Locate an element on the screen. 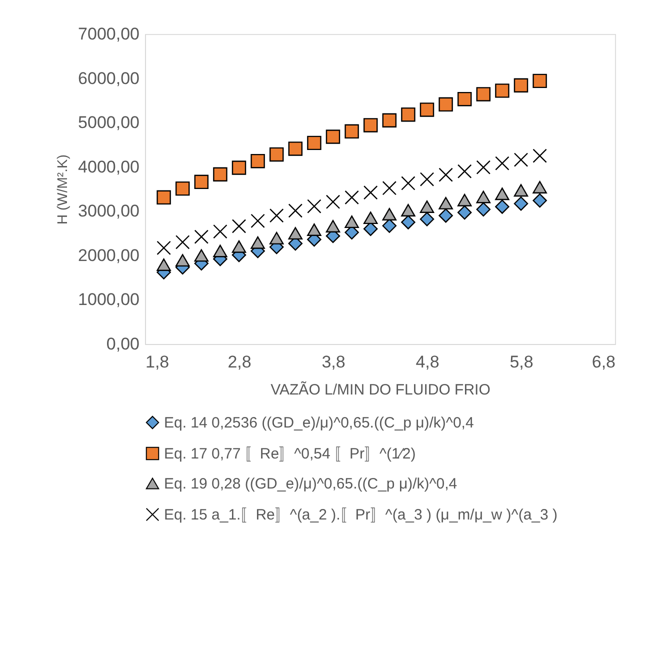 This screenshot has height=646, width=664. y-axis-title: H (W/M².K) is located at coordinates (62, 189).